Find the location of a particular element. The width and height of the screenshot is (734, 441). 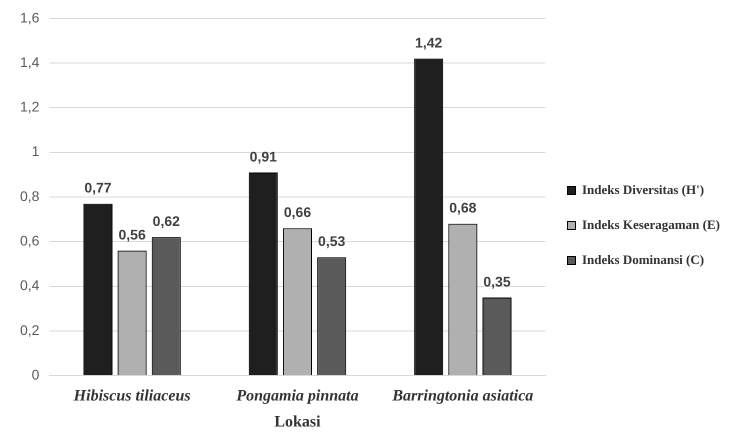

data-label: 0,68 is located at coordinates (463, 208).